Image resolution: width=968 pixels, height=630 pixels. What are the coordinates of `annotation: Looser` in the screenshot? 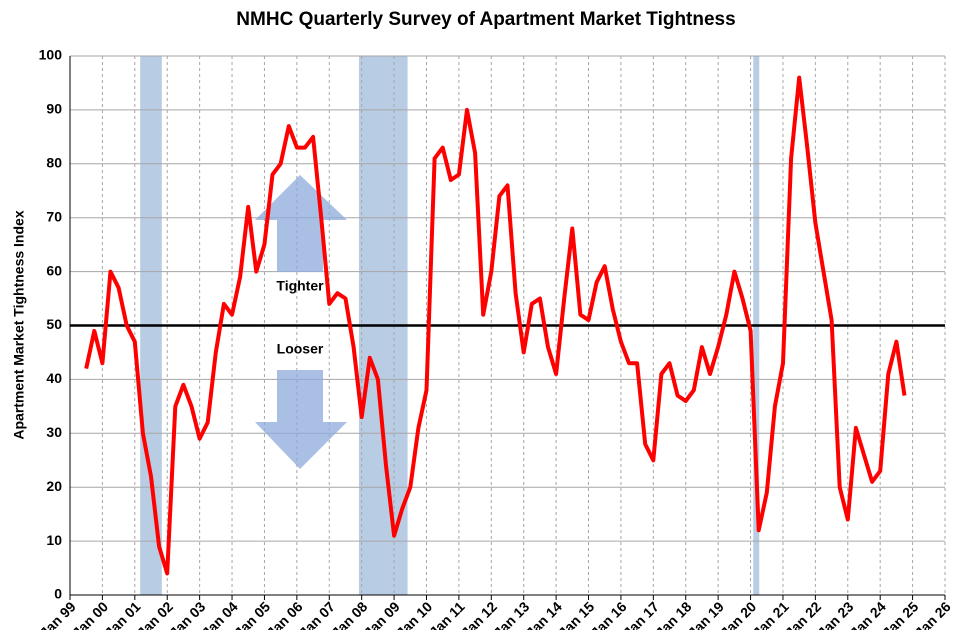 It's located at (300, 349).